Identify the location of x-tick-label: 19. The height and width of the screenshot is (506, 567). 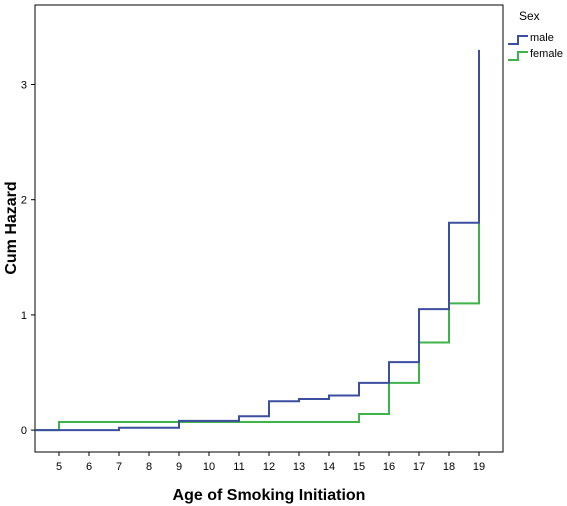
(479, 467).